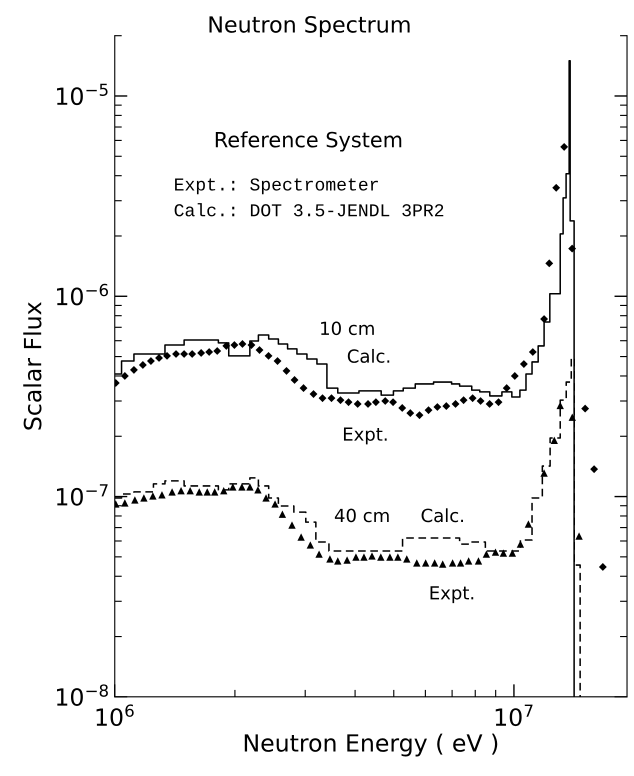  What do you see at coordinates (82, 295) in the screenshot?
I see `y-tick-label: 10$^{−6}$` at bounding box center [82, 295].